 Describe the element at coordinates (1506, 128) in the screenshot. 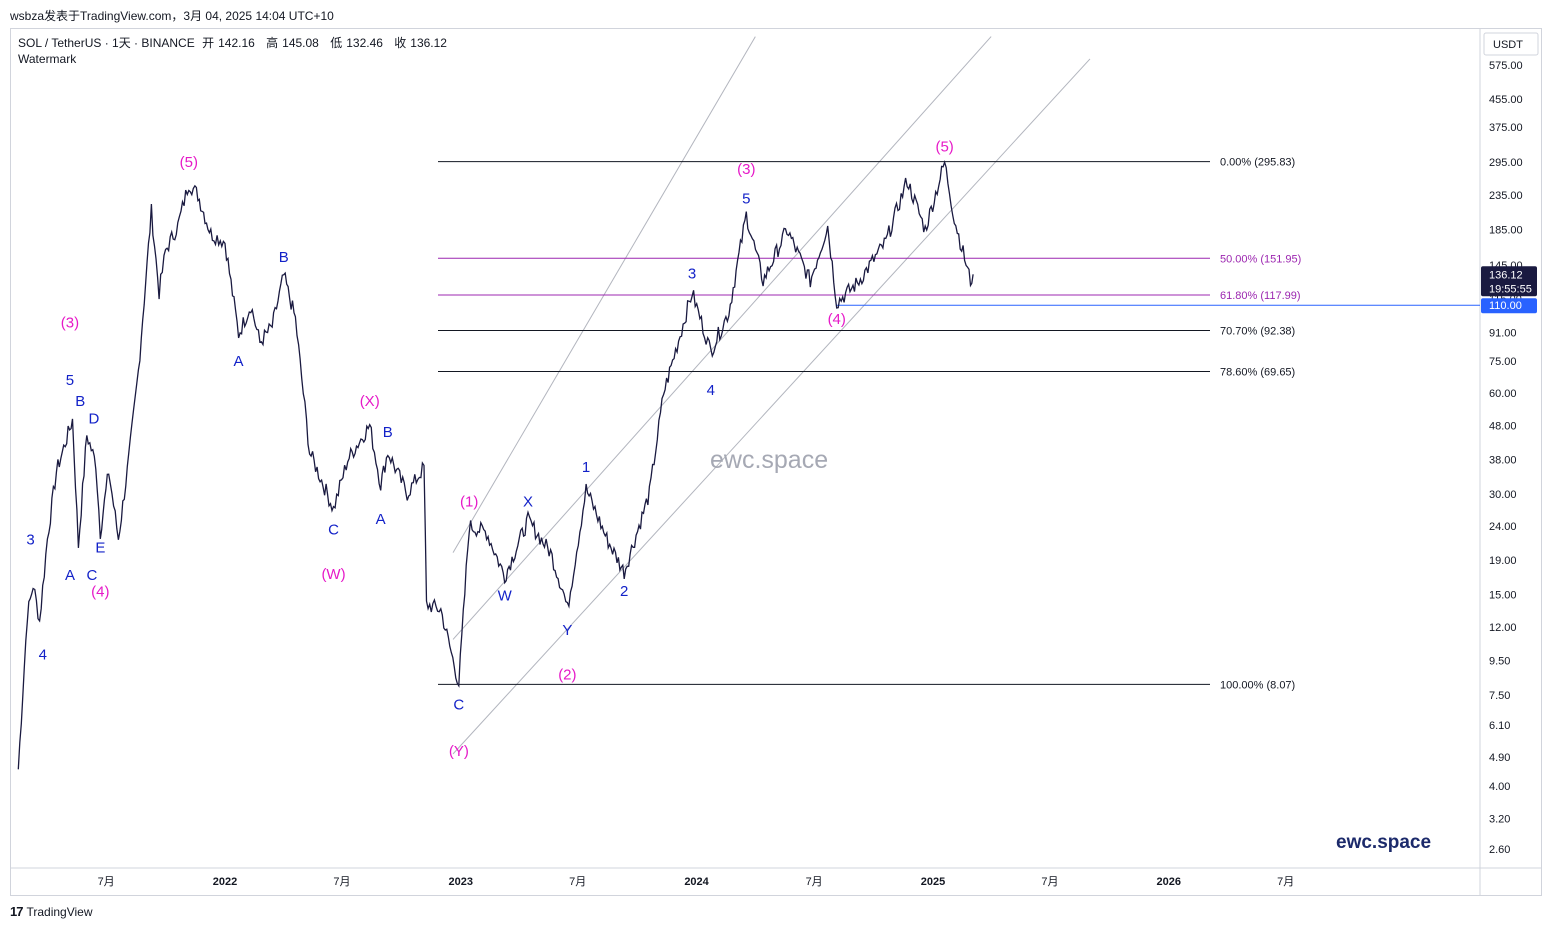

I see `y-tick-label: 375.00` at that location.